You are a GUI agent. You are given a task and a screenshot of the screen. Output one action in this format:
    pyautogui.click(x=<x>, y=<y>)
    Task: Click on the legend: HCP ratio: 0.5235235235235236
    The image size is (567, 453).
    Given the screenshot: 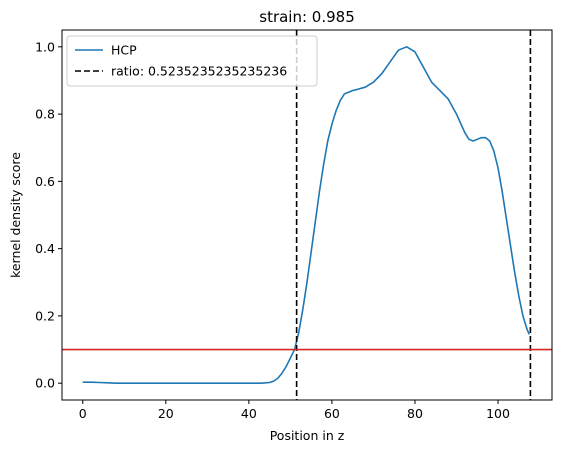 What is the action you would take?
    pyautogui.click(x=192, y=61)
    